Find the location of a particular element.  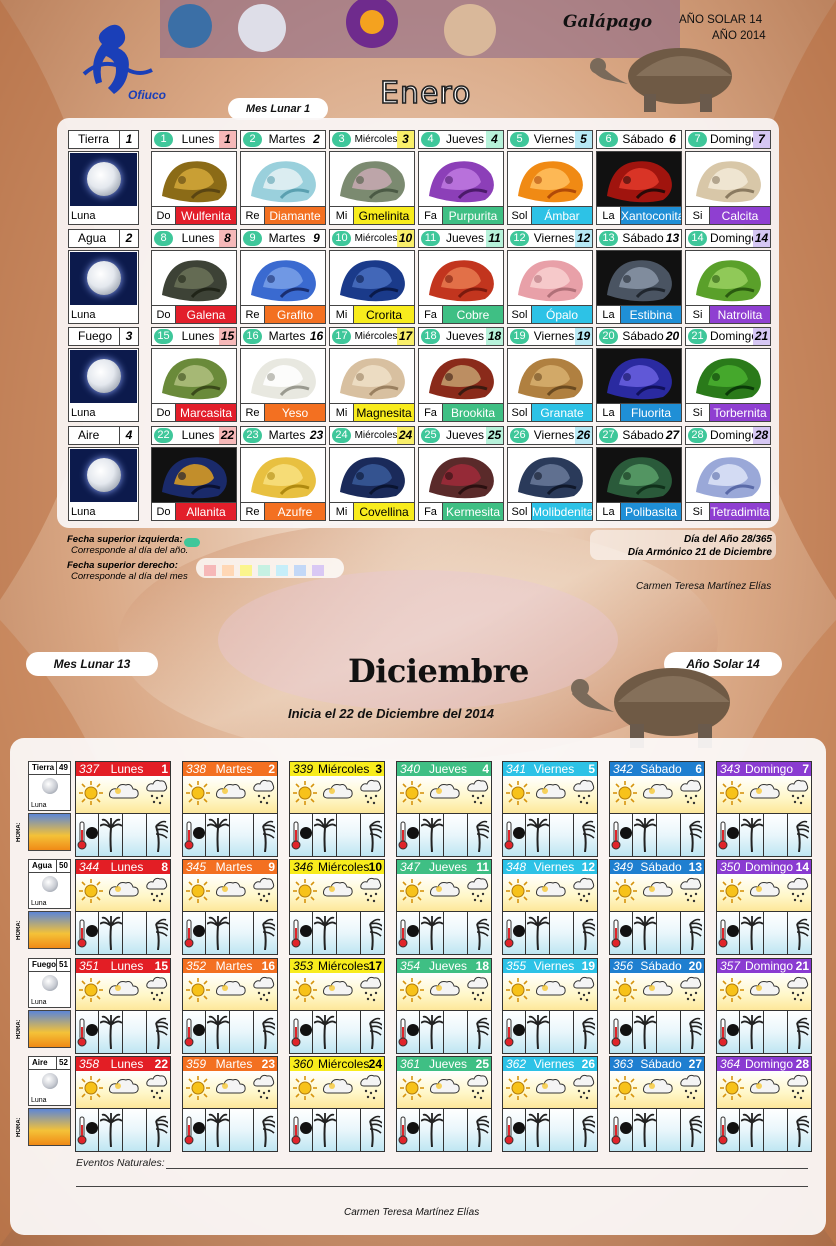

day-header: 24 Miércoles 24 is located at coordinates (372, 435).